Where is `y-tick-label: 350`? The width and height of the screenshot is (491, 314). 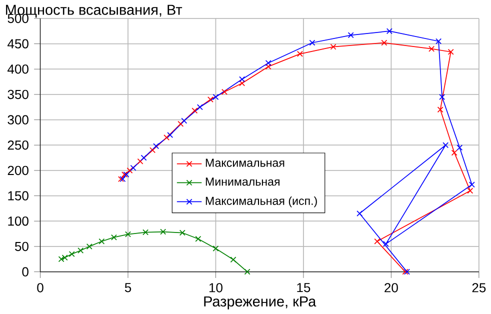 y-tick-label: 350 is located at coordinates (18, 94).